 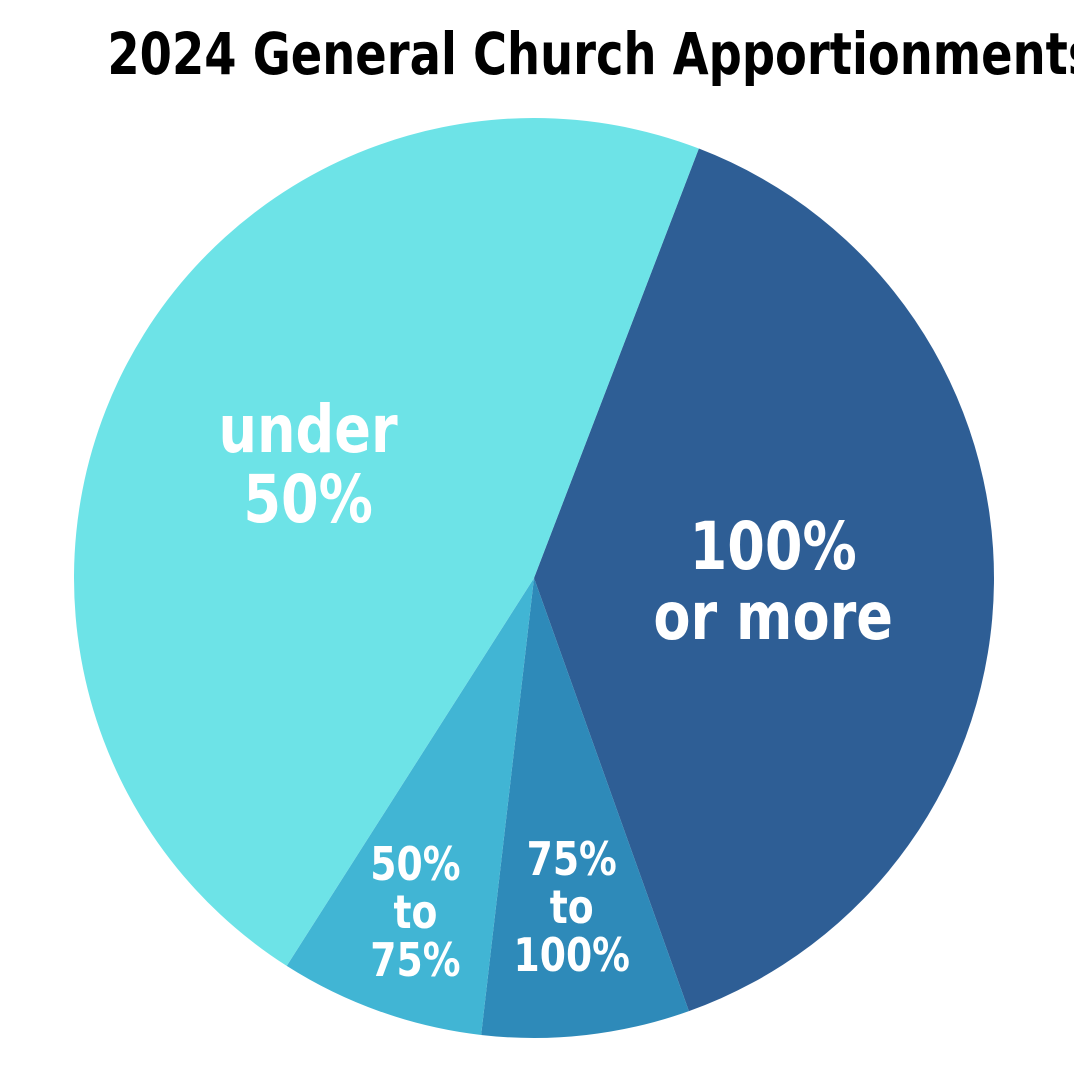 I want to click on slice-label-2: 50% to 75%, so click(x=415, y=912).